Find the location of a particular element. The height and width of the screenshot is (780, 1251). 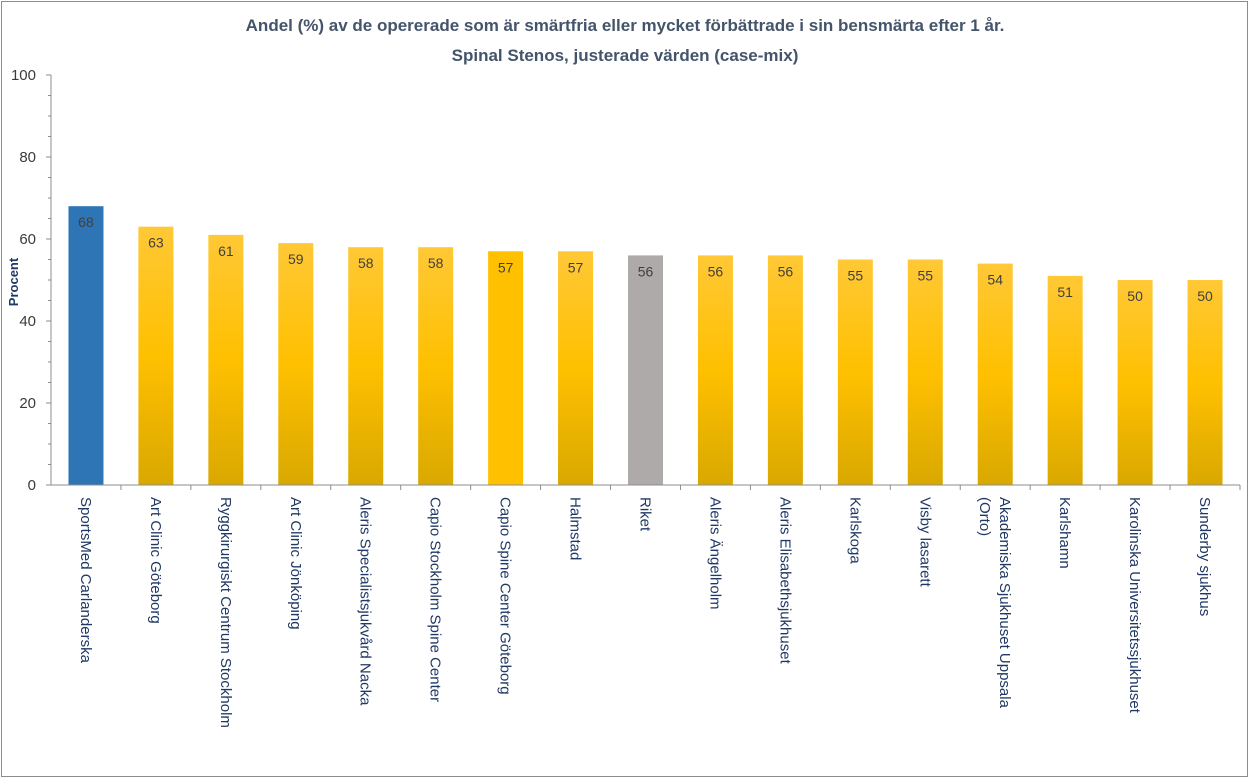

x-category-label: Art Clinic Göteborg is located at coordinates (155, 560).